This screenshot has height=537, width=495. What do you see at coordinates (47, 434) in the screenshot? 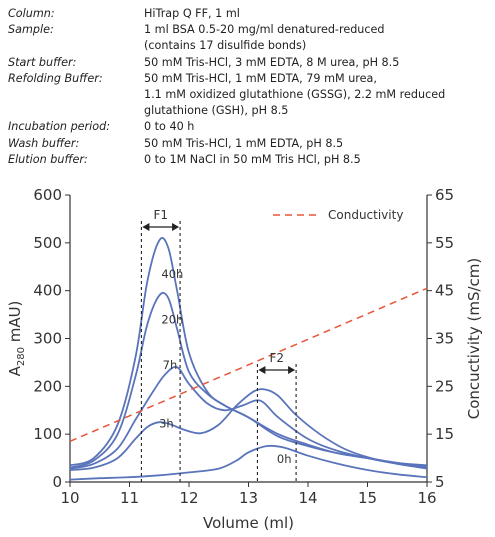
I see `y-tick-label: 100` at bounding box center [47, 434].